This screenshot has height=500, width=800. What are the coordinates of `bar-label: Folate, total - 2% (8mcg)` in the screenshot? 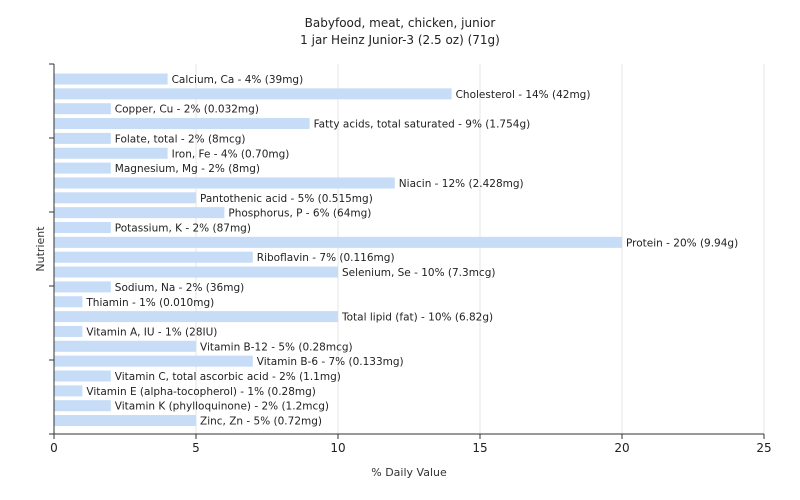 It's located at (180, 139).